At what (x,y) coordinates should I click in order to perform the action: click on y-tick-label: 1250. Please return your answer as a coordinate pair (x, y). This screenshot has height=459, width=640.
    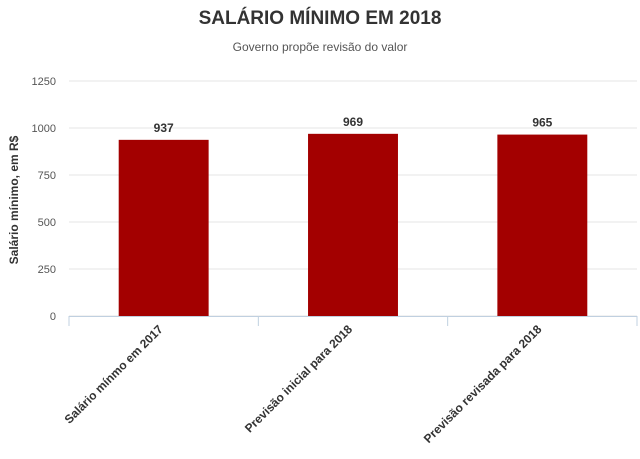
    Looking at the image, I should click on (44, 82).